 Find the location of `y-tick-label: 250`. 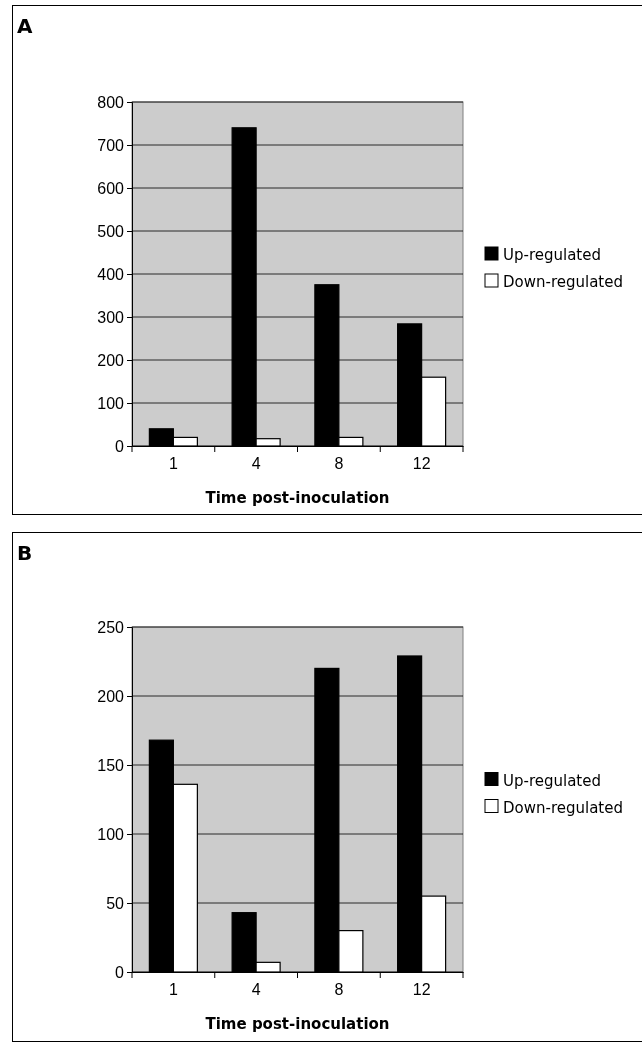

y-tick-label: 250 is located at coordinates (111, 627).